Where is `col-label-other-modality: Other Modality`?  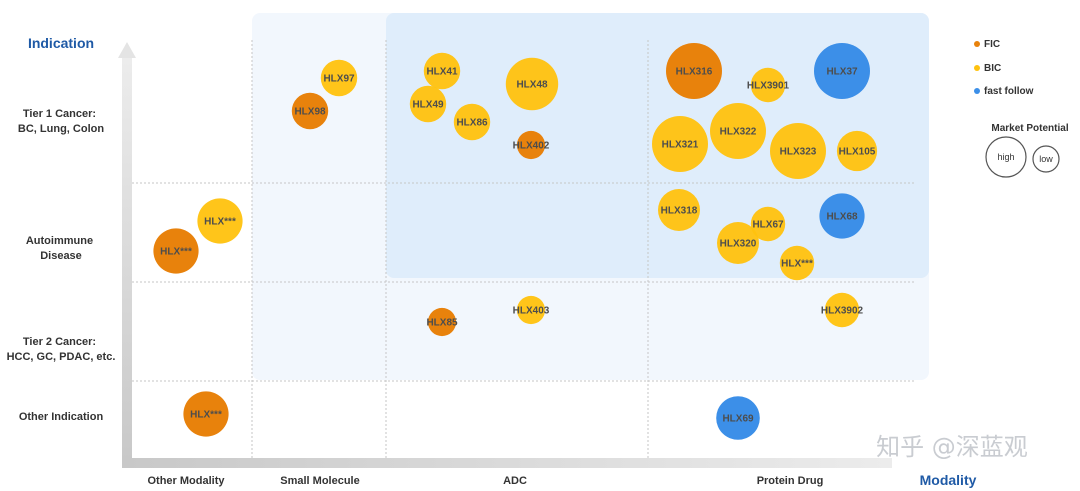 col-label-other-modality: Other Modality is located at coordinates (186, 481).